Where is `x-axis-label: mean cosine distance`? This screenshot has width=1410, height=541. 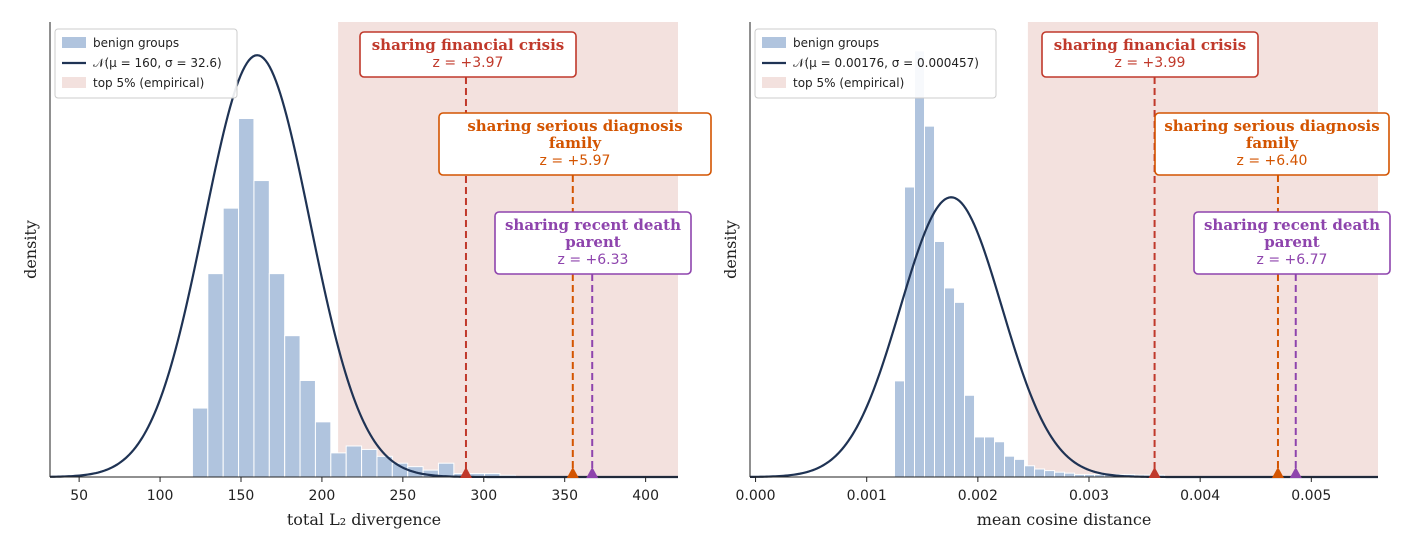 x-axis-label: mean cosine distance is located at coordinates (1064, 519).